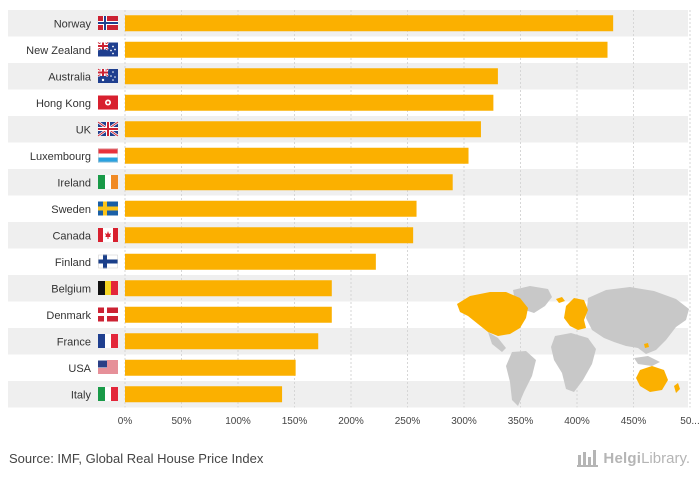  Describe the element at coordinates (369, 23) in the screenshot. I see `bar-norway` at that location.